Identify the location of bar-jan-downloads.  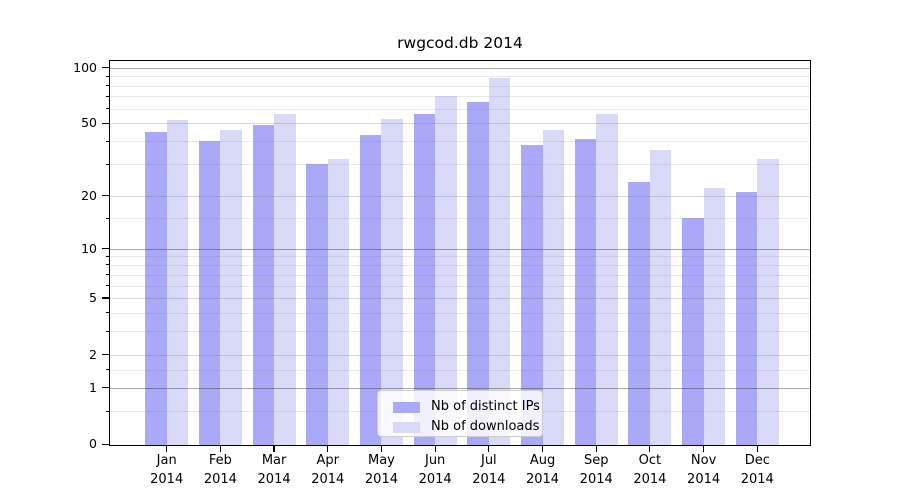
(177, 282).